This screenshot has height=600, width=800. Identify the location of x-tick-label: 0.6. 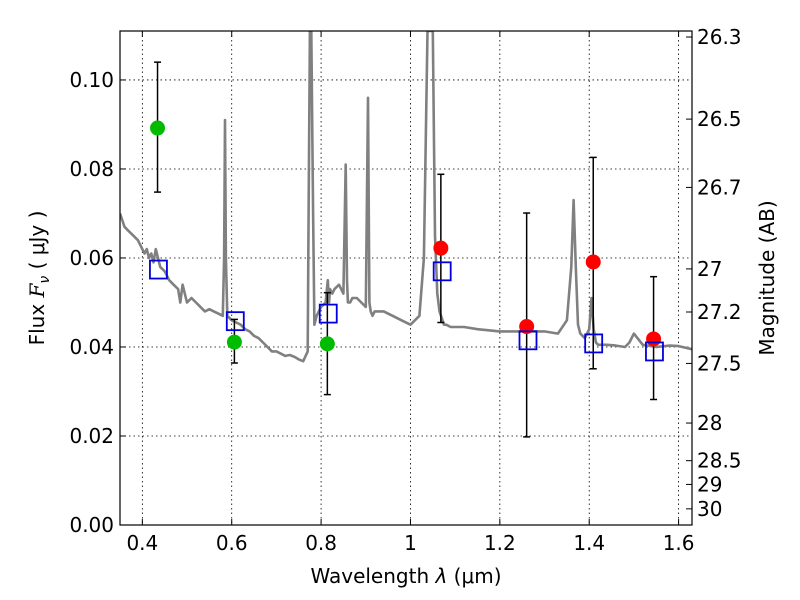
(232, 543).